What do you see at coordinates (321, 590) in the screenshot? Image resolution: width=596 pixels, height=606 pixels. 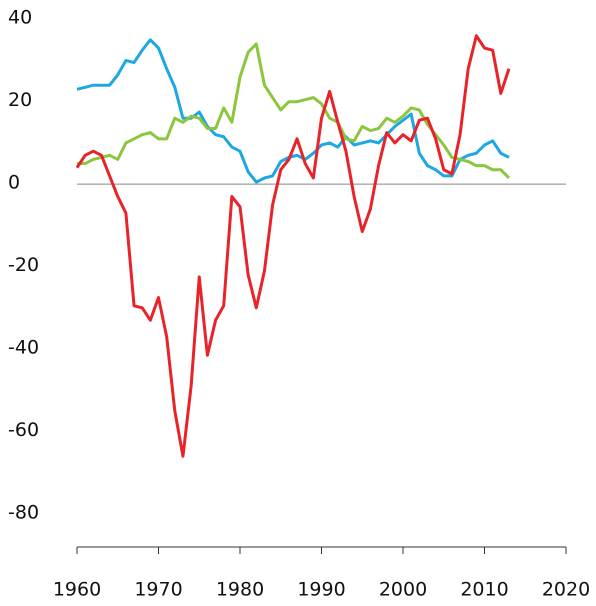 I see `x-tick-label: 1990` at bounding box center [321, 590].